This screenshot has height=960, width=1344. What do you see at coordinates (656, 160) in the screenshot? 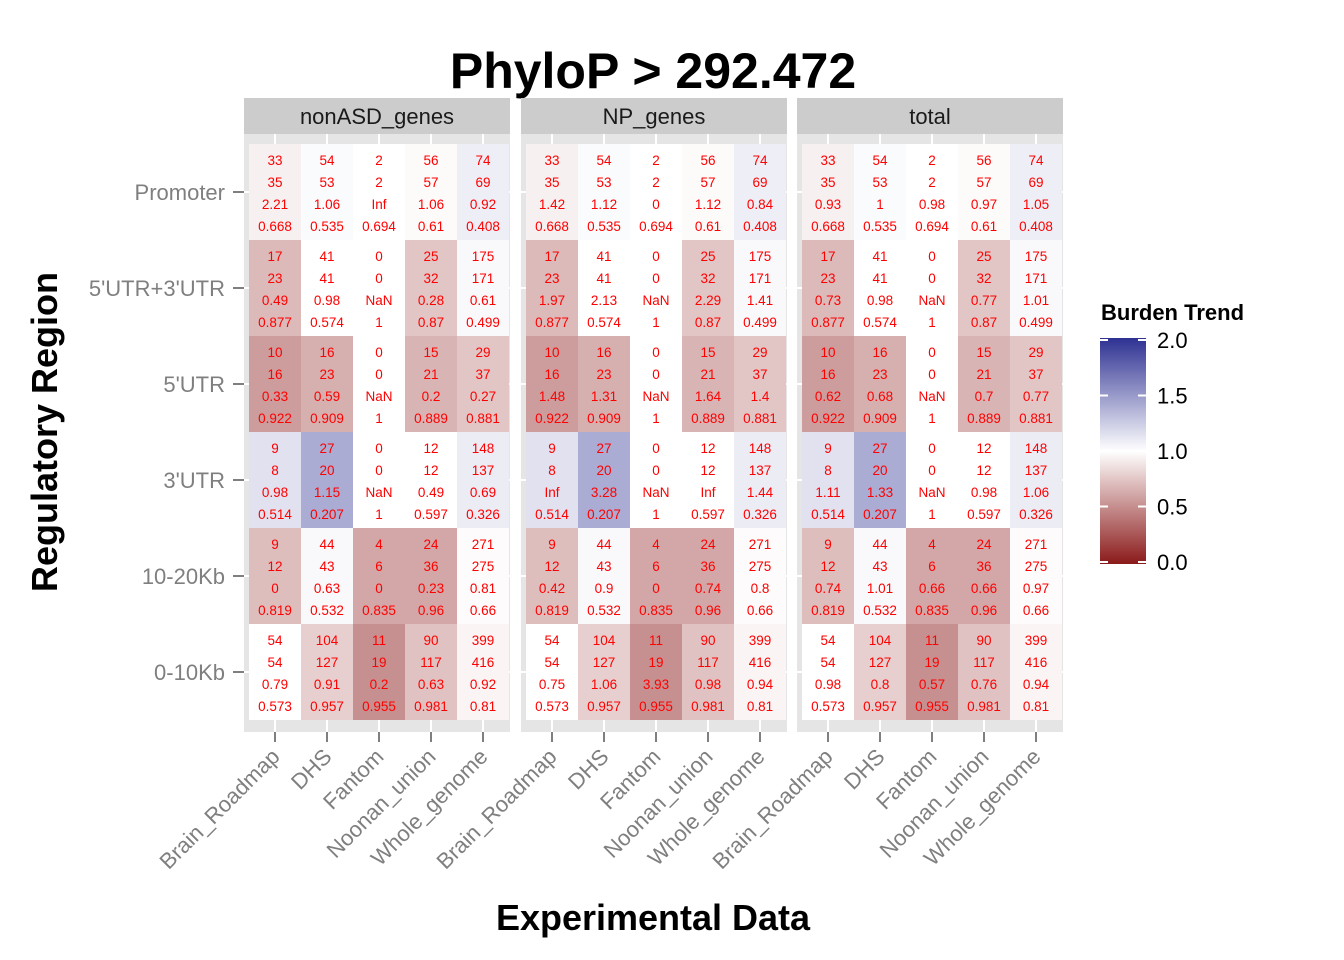
I see `cell-label: 2` at bounding box center [656, 160].